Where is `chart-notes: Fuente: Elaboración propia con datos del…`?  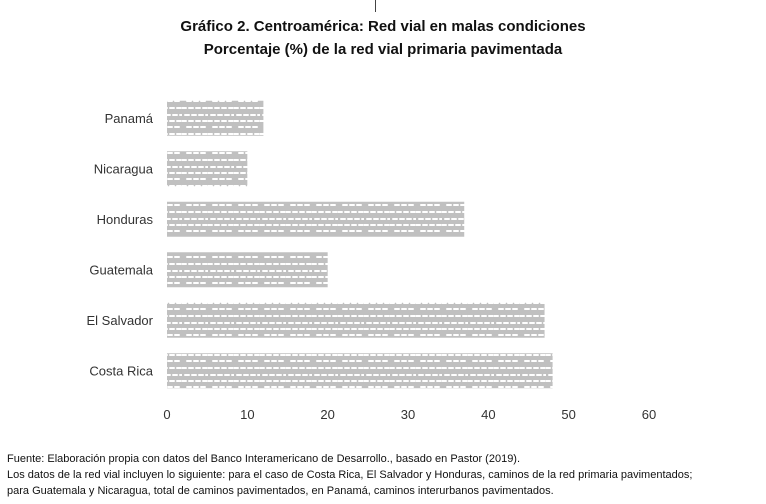 chart-notes: Fuente: Elaboración propia con datos del… is located at coordinates (384, 475).